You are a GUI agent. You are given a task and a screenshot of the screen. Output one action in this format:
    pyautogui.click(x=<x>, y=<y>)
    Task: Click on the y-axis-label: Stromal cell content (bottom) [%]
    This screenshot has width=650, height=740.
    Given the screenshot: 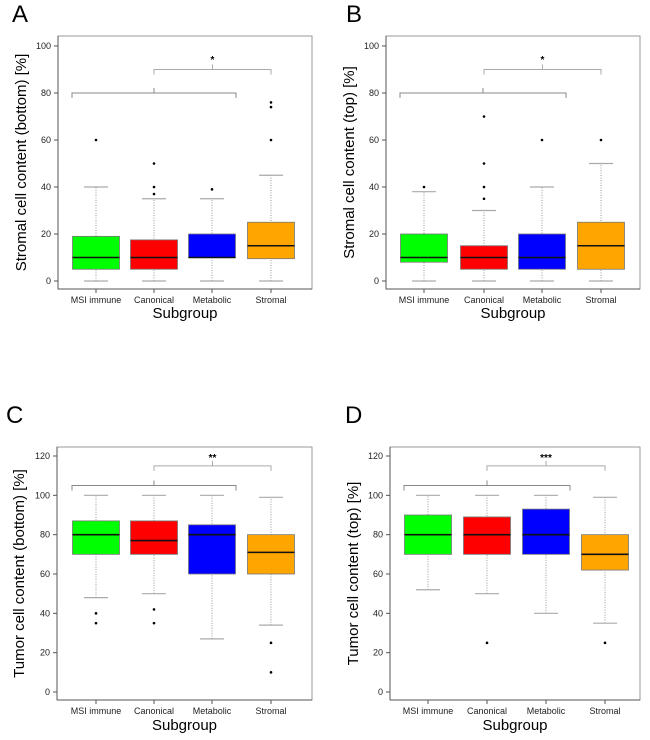 What is the action you would take?
    pyautogui.click(x=21, y=163)
    